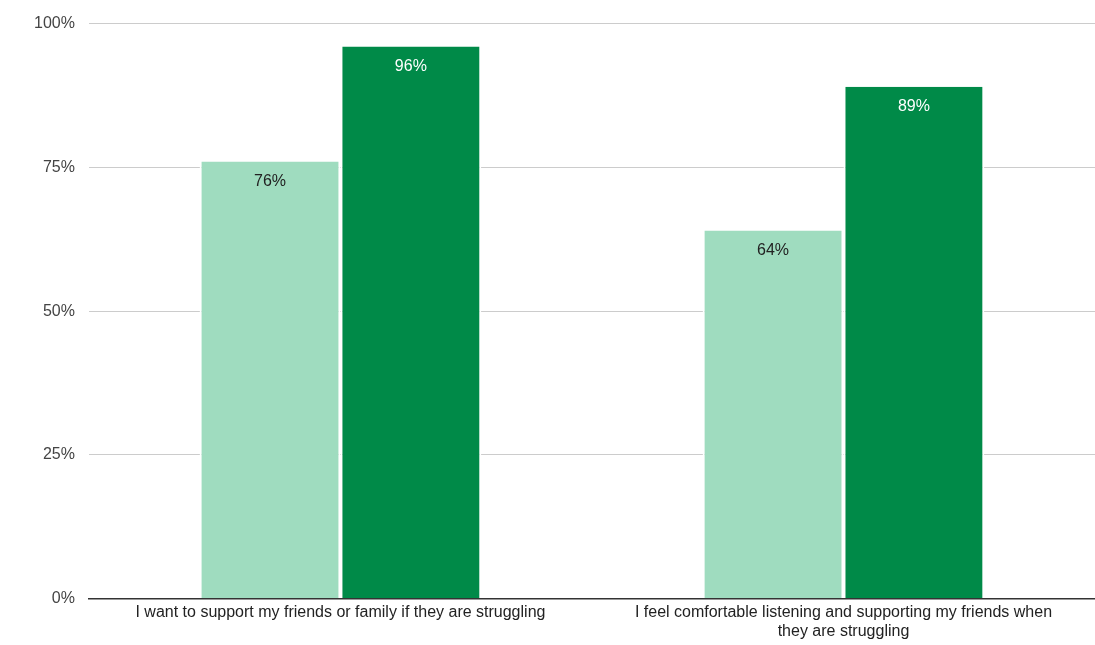 This screenshot has height=645, width=1095. Describe the element at coordinates (913, 106) in the screenshot. I see `data-label: 89%` at that location.